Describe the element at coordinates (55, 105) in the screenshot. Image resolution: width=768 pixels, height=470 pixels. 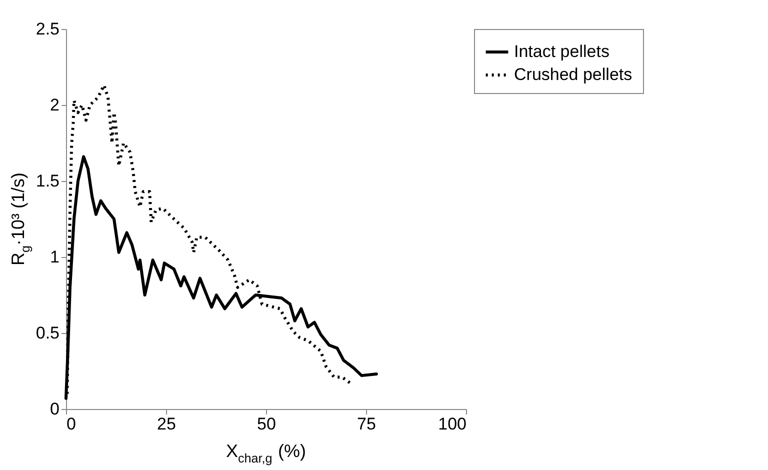
I see `y-tick-label: 2` at that location.